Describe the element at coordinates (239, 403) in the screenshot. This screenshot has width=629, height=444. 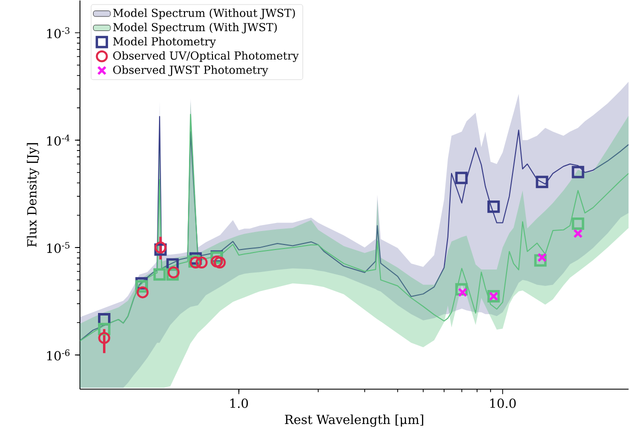
I see `x-tick-label: 1.0` at that location.